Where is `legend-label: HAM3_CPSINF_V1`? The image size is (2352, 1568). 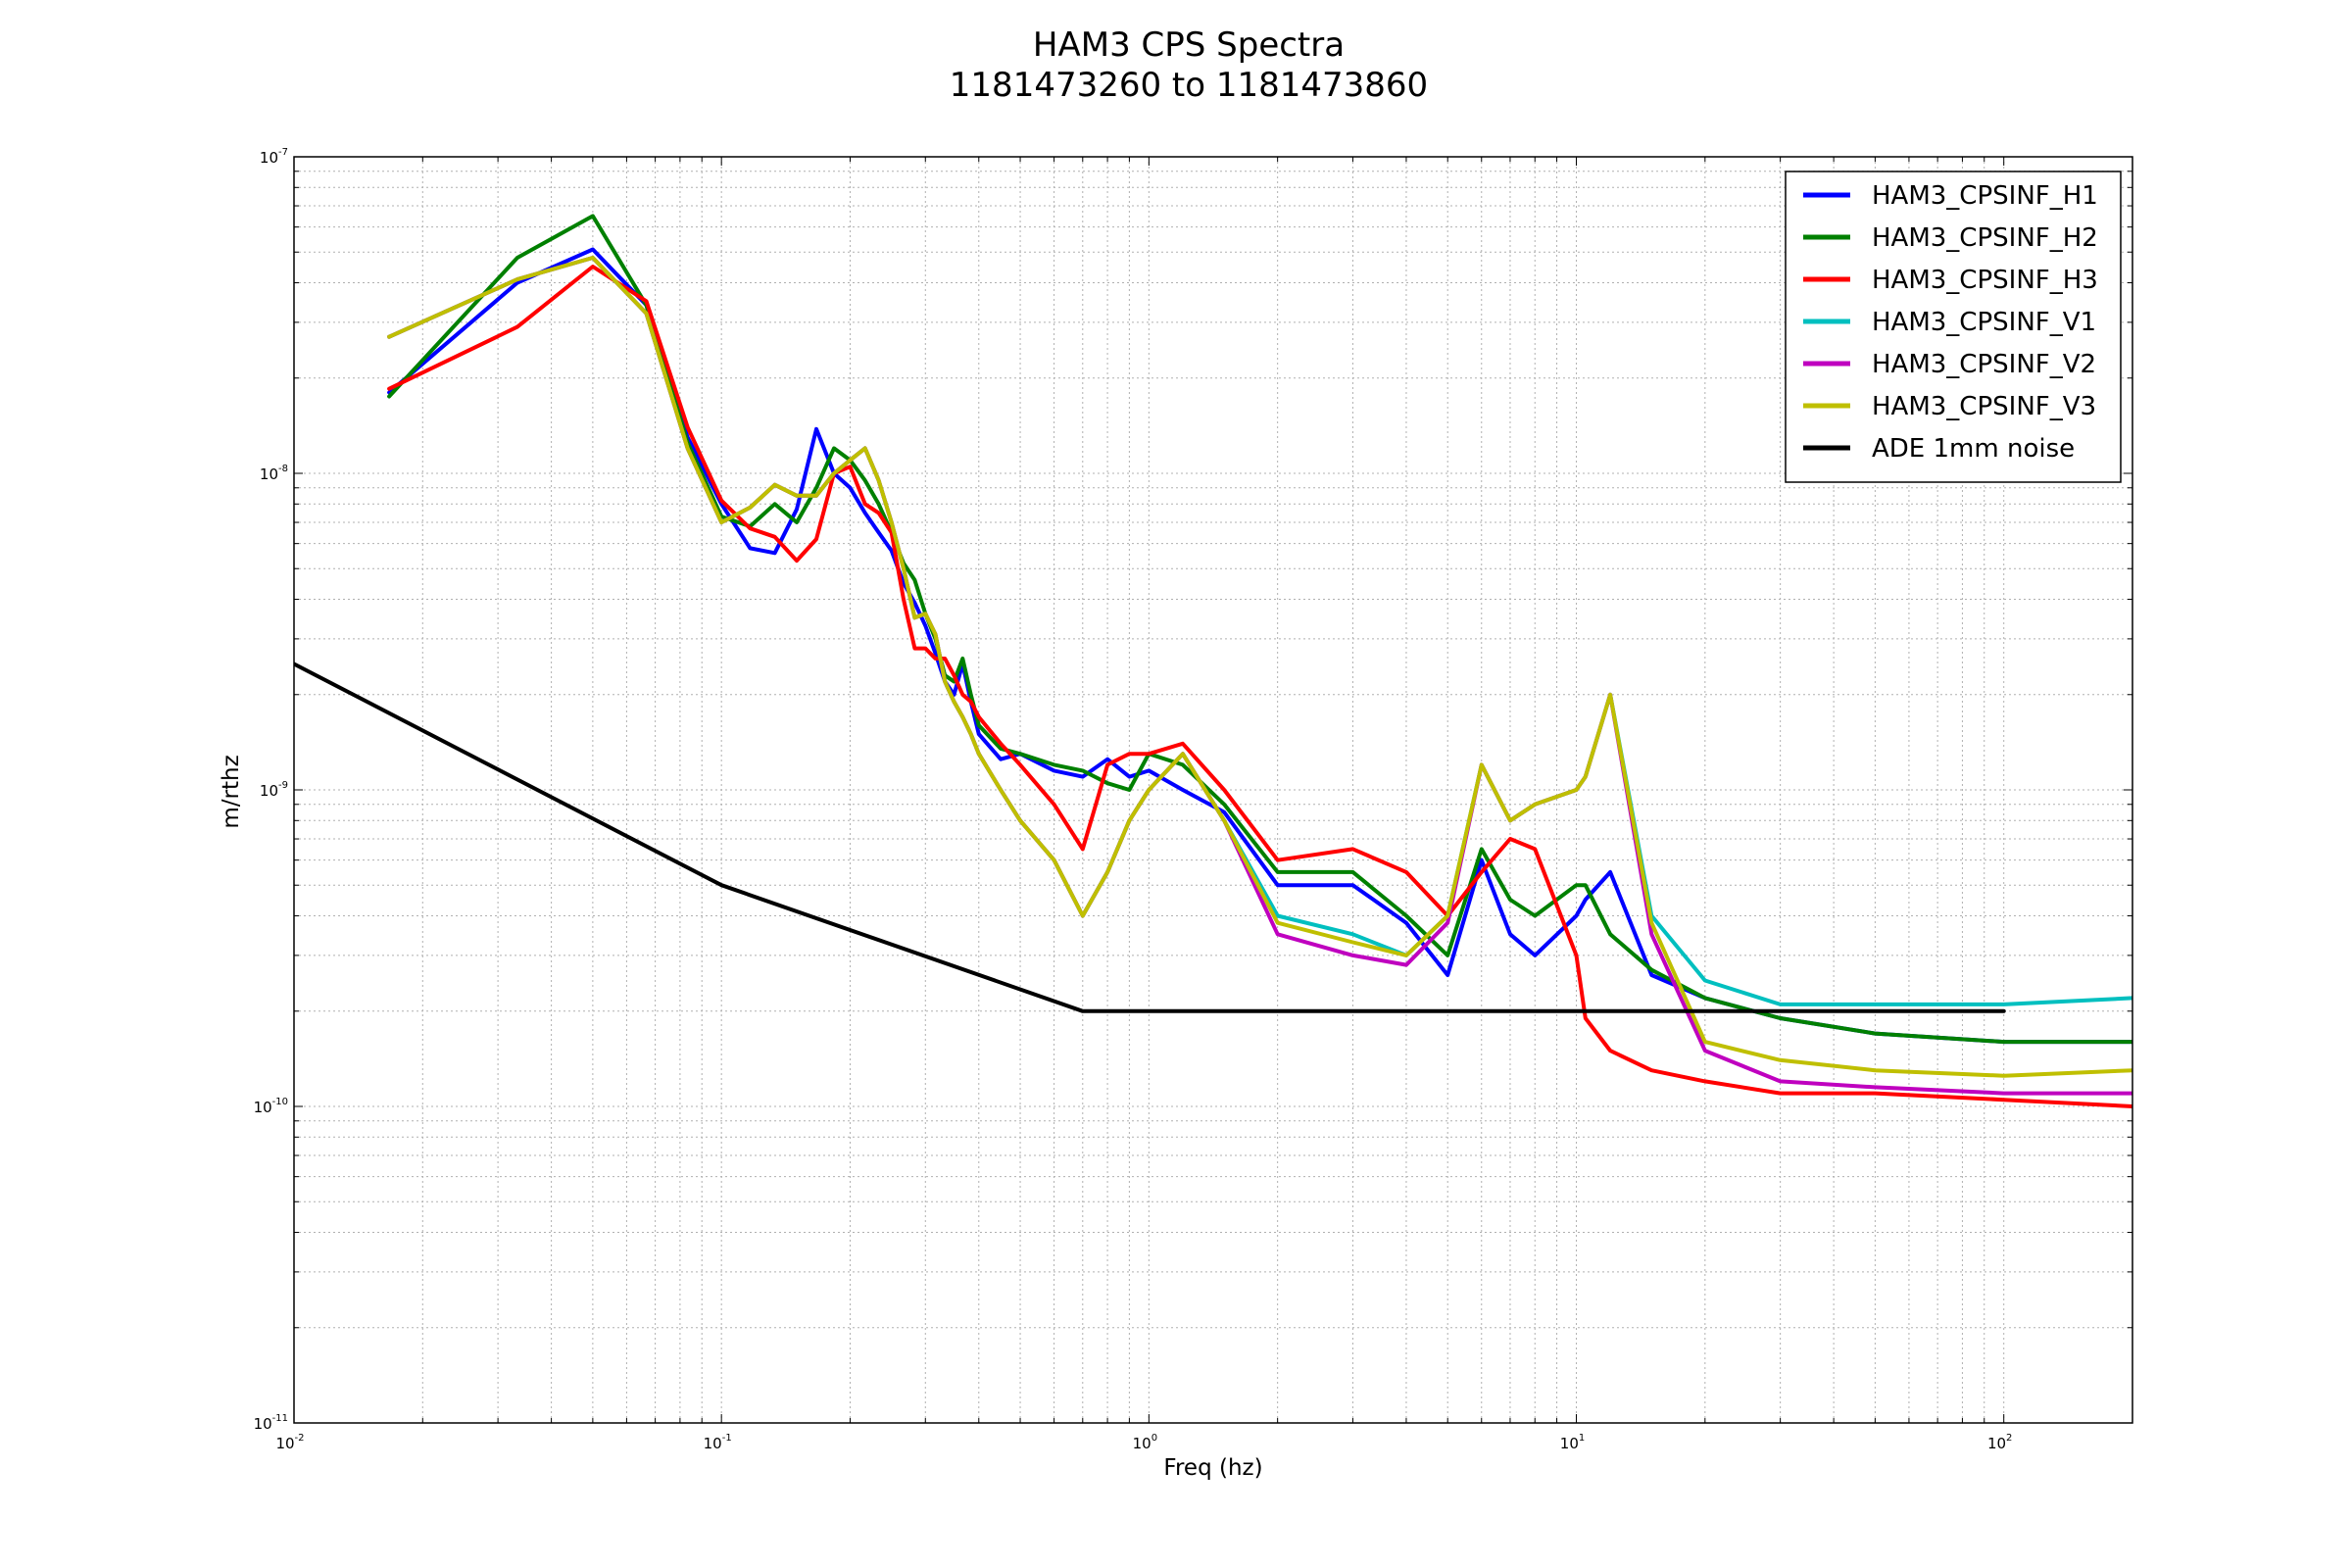
legend-label: HAM3_CPSINF_V1 is located at coordinates (1984, 322).